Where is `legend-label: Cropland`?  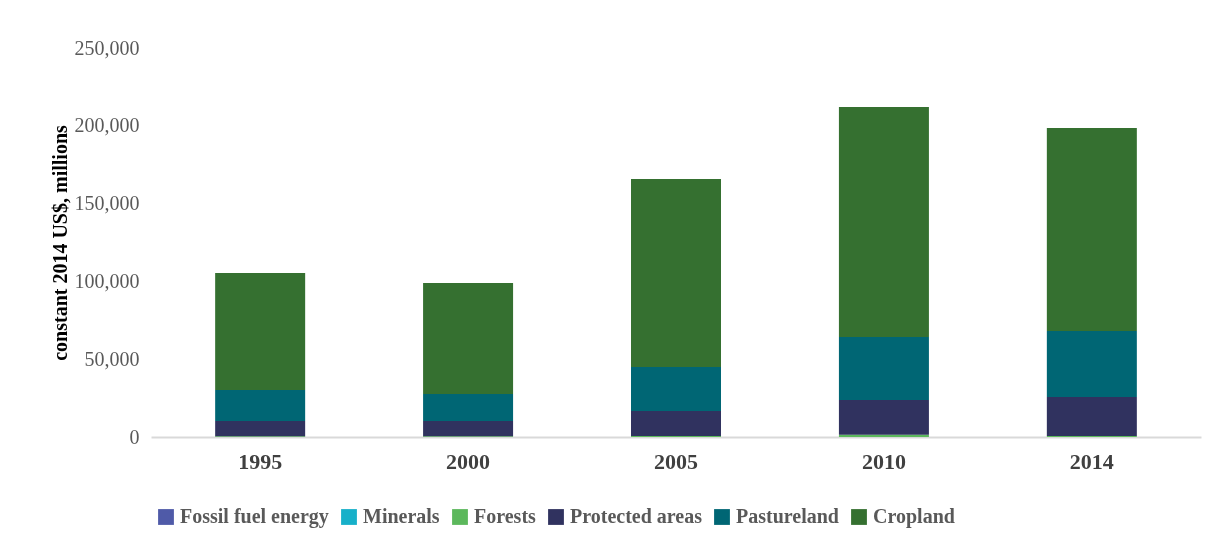 legend-label: Cropland is located at coordinates (914, 516).